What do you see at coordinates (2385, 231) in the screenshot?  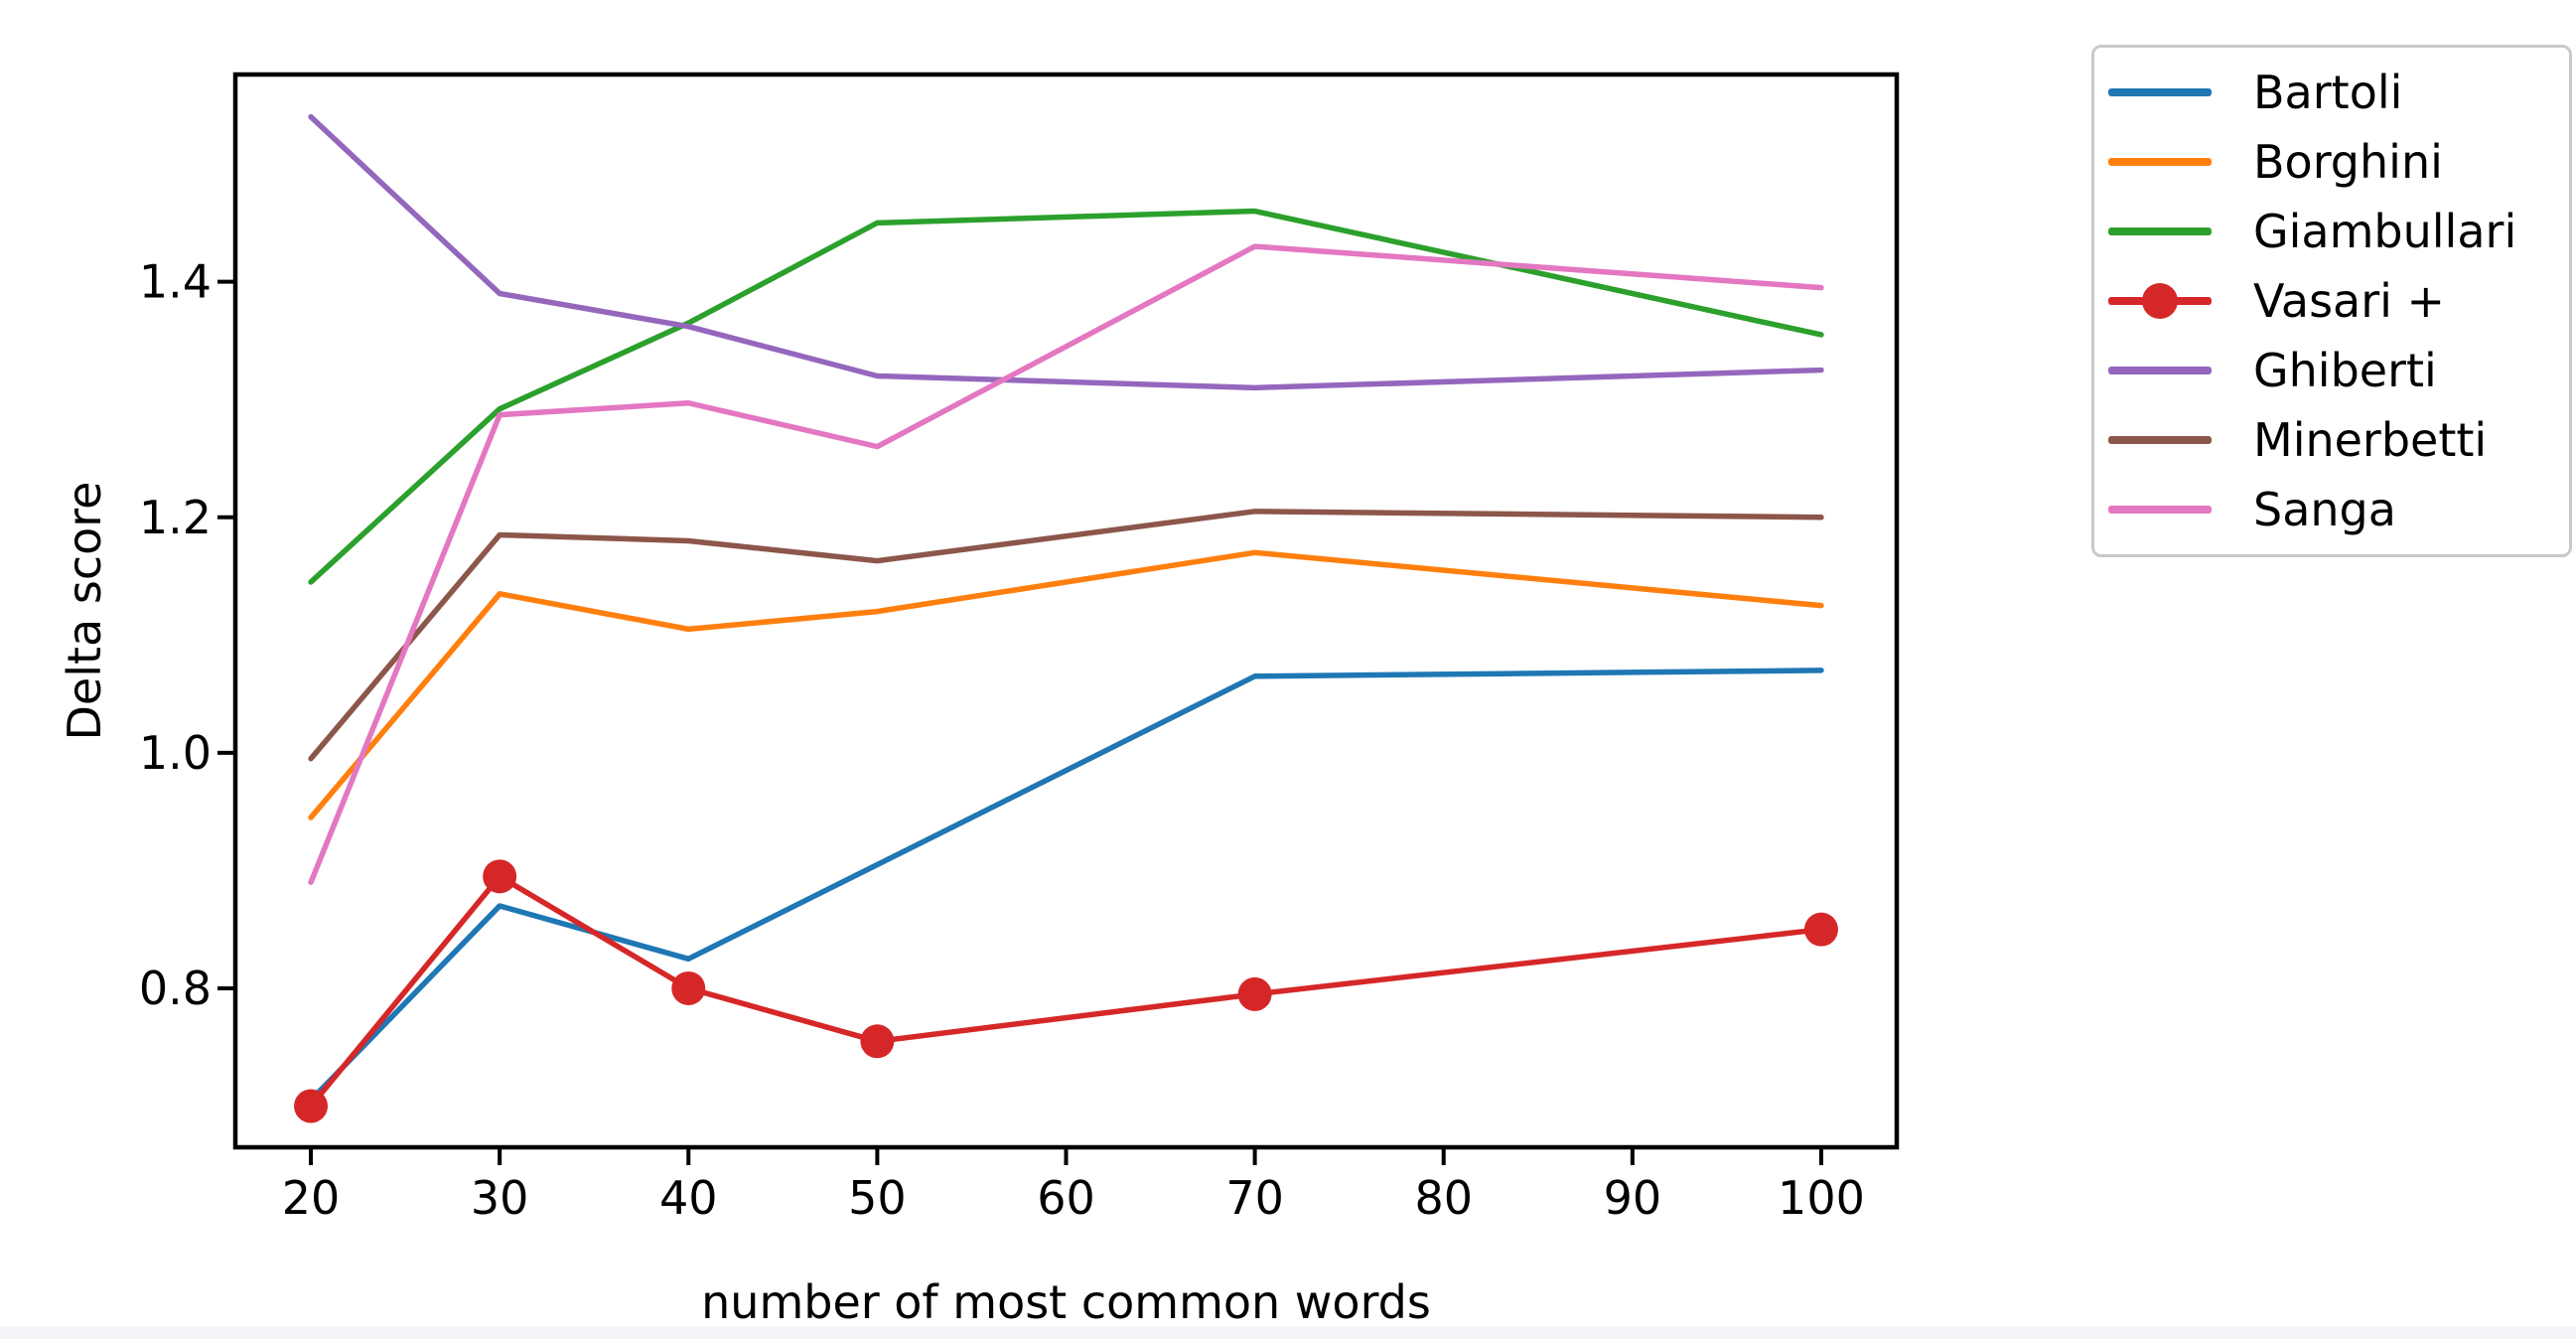 I see `legend-label: Giambullari` at bounding box center [2385, 231].